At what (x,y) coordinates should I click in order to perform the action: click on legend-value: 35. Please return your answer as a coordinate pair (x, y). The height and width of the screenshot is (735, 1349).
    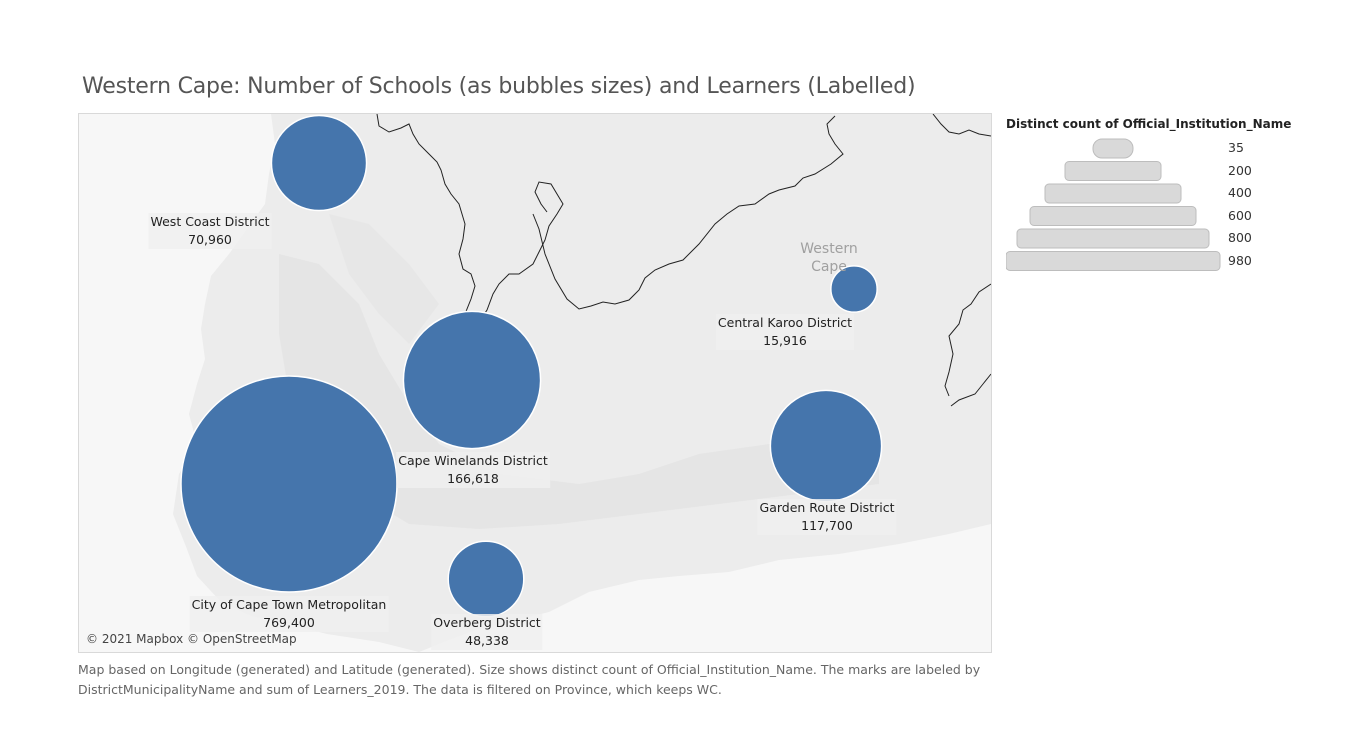
    Looking at the image, I should click on (1236, 147).